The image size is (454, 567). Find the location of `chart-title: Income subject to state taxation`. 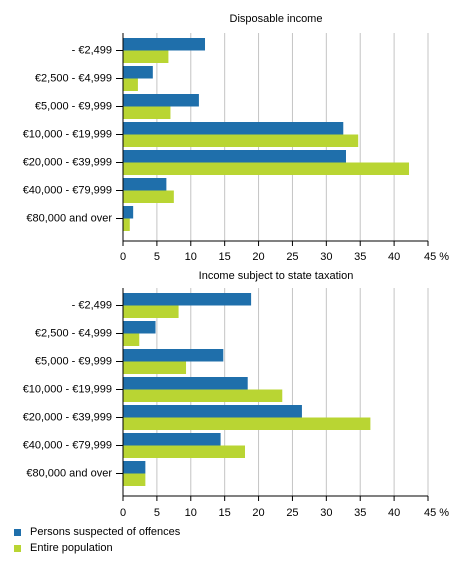

chart-title: Income subject to state taxation is located at coordinates (276, 276).